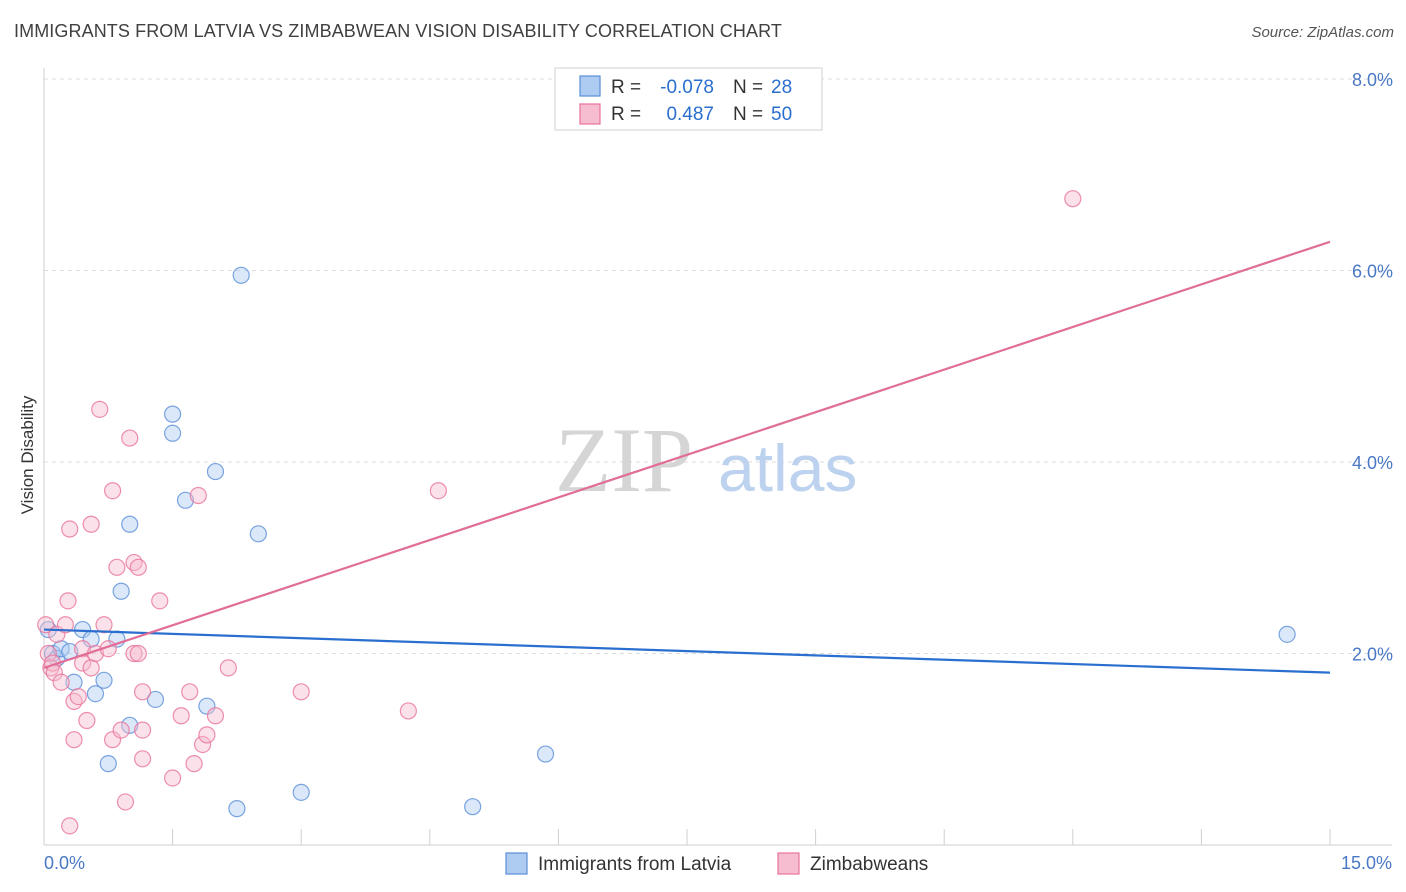 The height and width of the screenshot is (892, 1406). What do you see at coordinates (781, 87) in the screenshot?
I see `legend-n-value-1: 28` at bounding box center [781, 87].